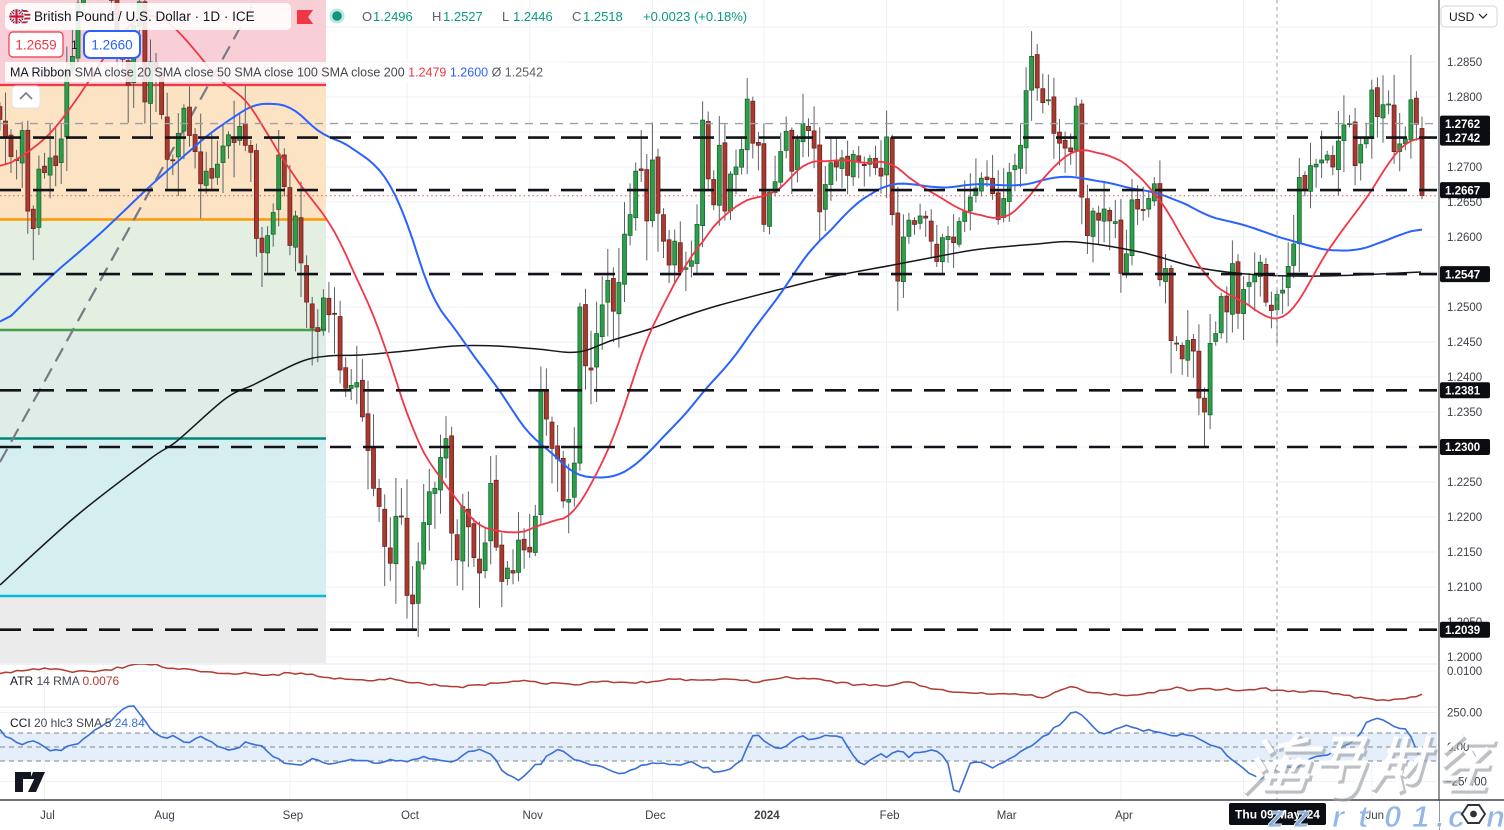 The height and width of the screenshot is (830, 1504). I want to click on svg-text: 1.2667, so click(1462, 191).